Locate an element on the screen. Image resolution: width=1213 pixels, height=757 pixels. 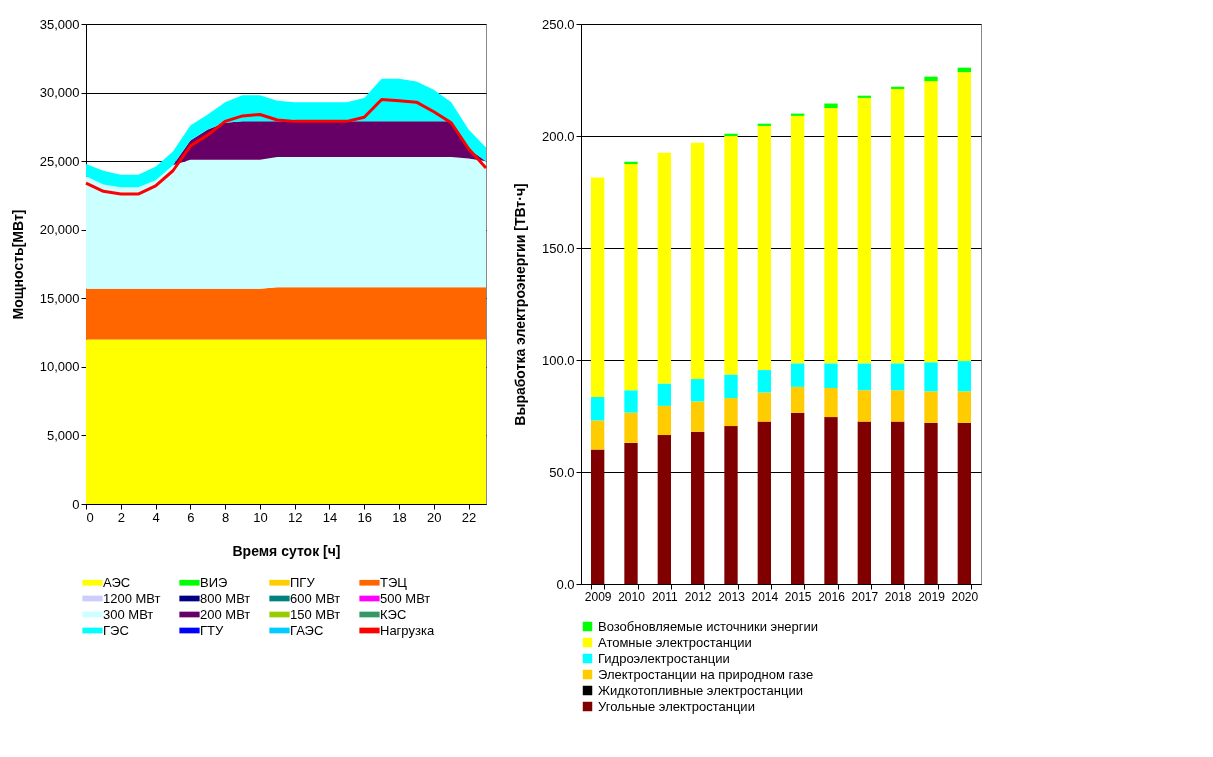
legend-label: Угольные электростанции is located at coordinates (676, 706).